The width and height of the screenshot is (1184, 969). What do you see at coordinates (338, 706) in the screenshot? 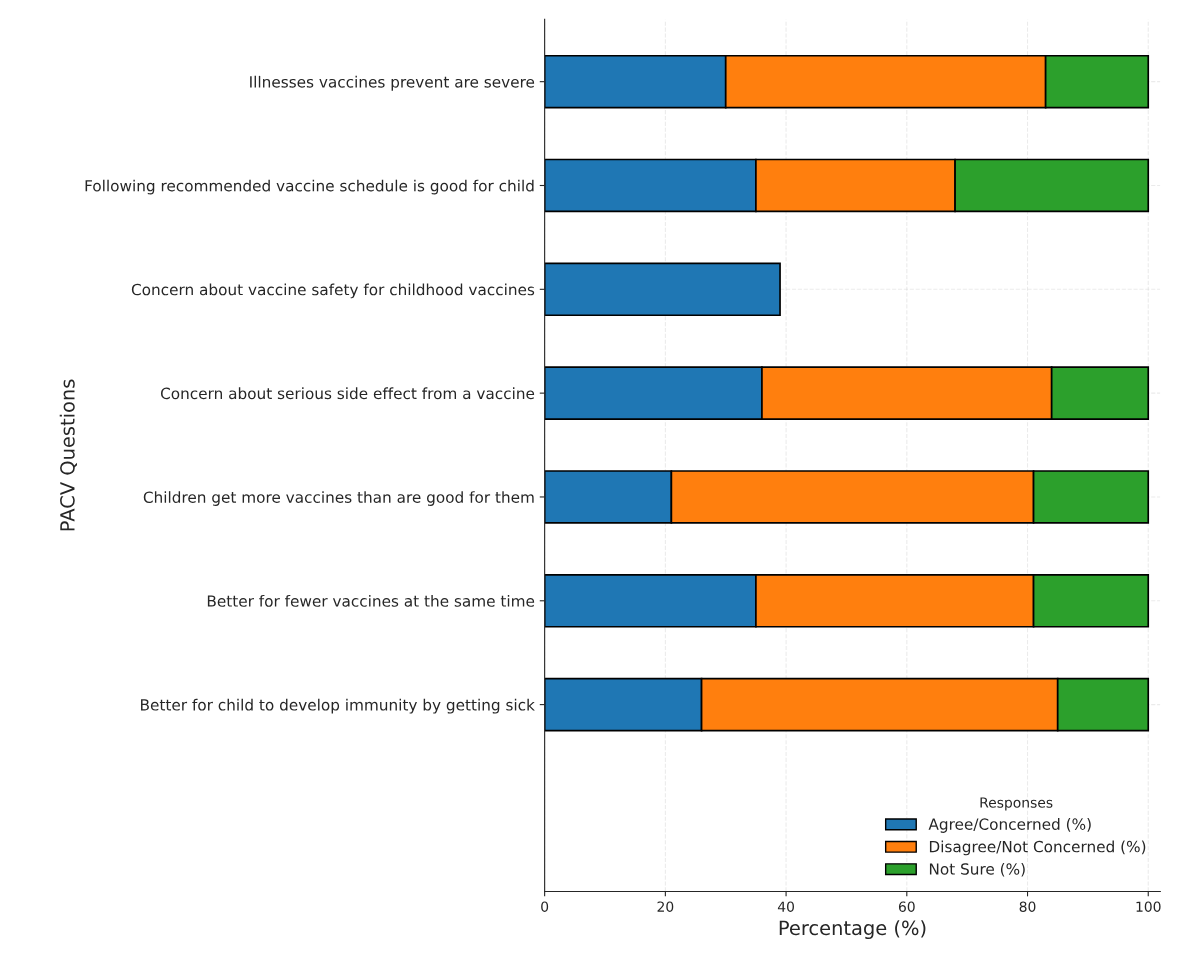
I see `y-tick-label: Better for child to develop immunity by getting sick` at bounding box center [338, 706].